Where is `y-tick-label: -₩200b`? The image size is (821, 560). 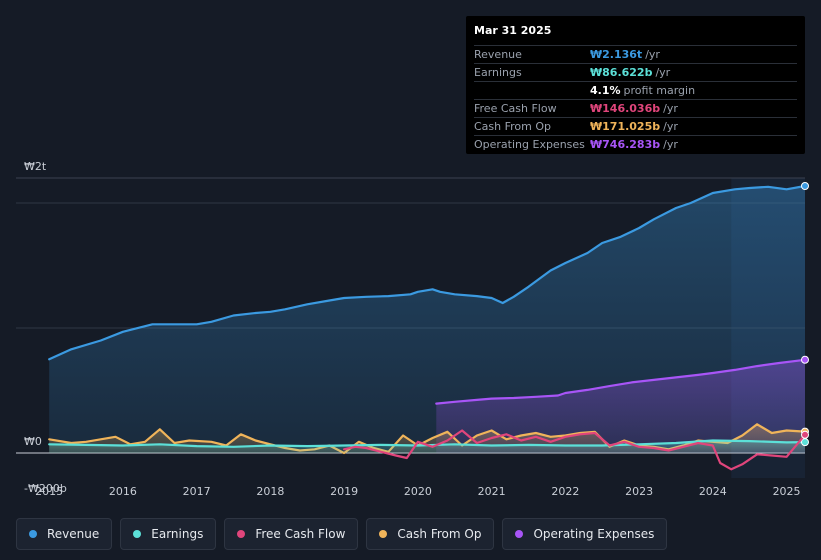 y-tick-label: -₩200b is located at coordinates (45, 488).